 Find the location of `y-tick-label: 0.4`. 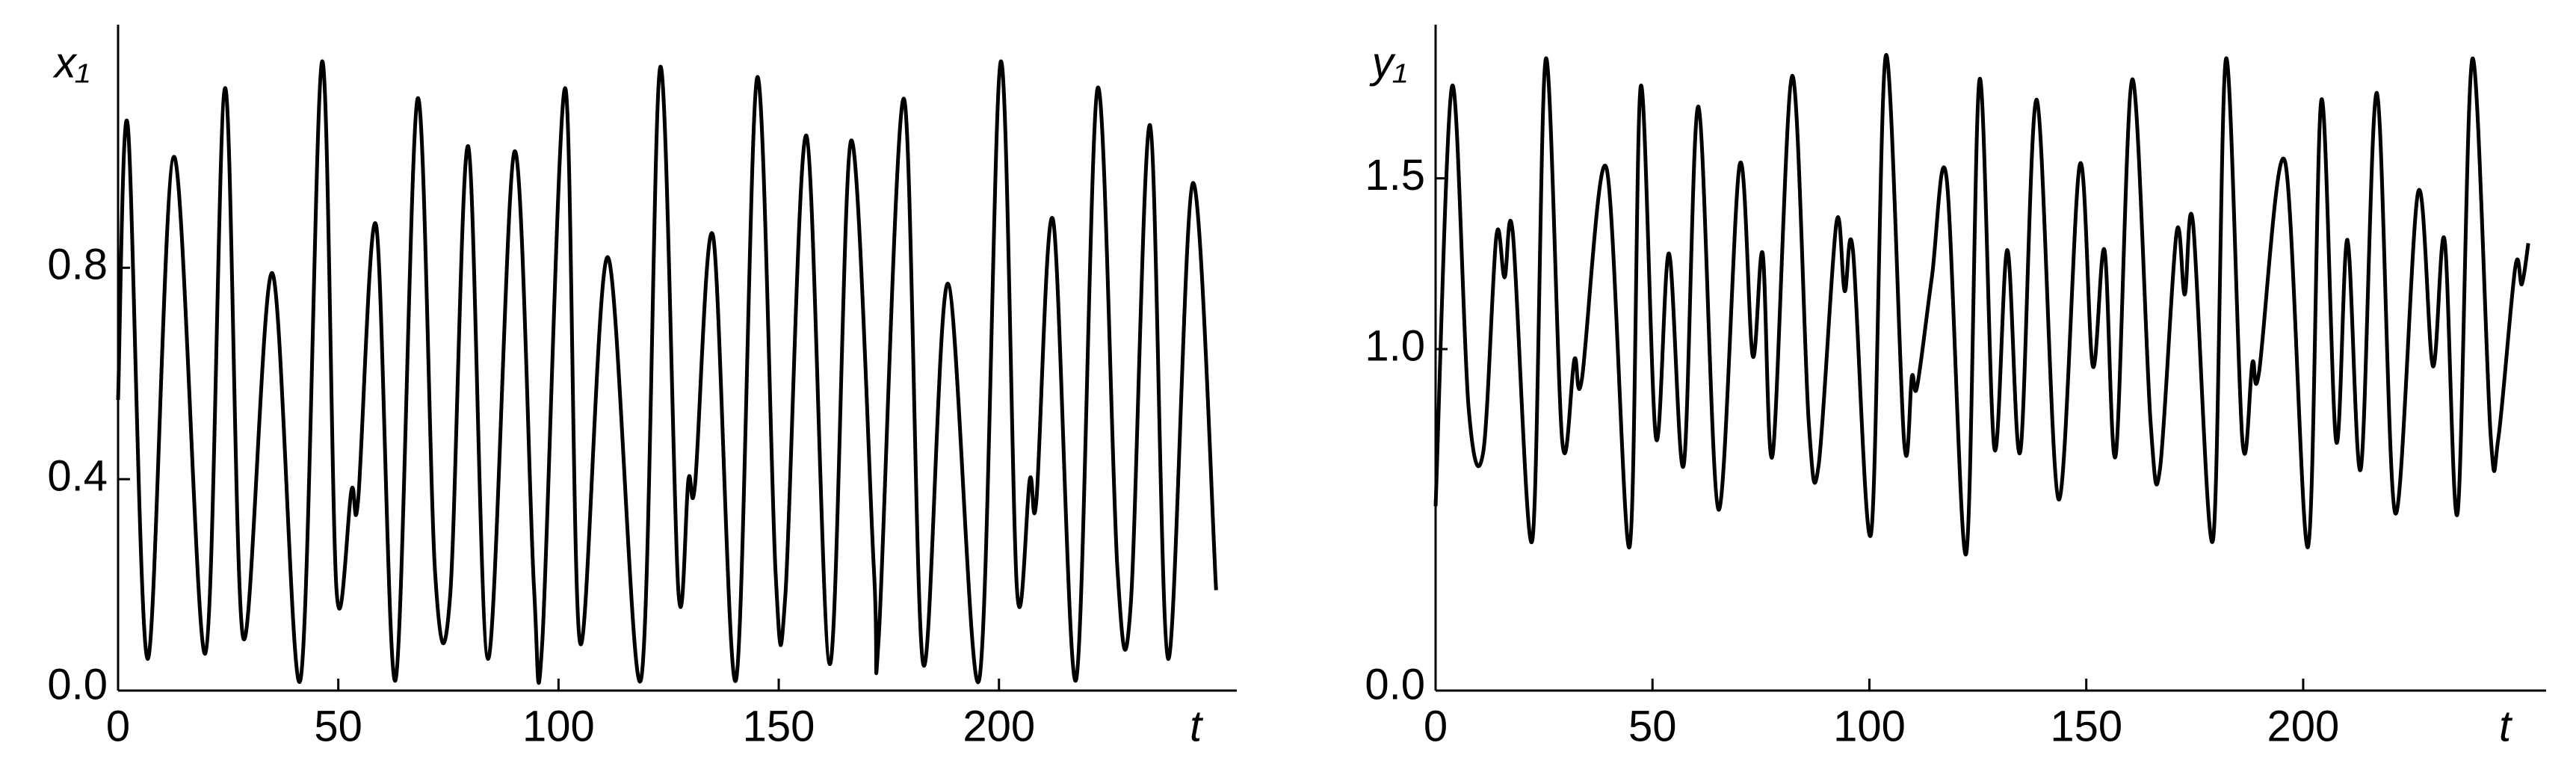

y-tick-label: 0.4 is located at coordinates (78, 475).